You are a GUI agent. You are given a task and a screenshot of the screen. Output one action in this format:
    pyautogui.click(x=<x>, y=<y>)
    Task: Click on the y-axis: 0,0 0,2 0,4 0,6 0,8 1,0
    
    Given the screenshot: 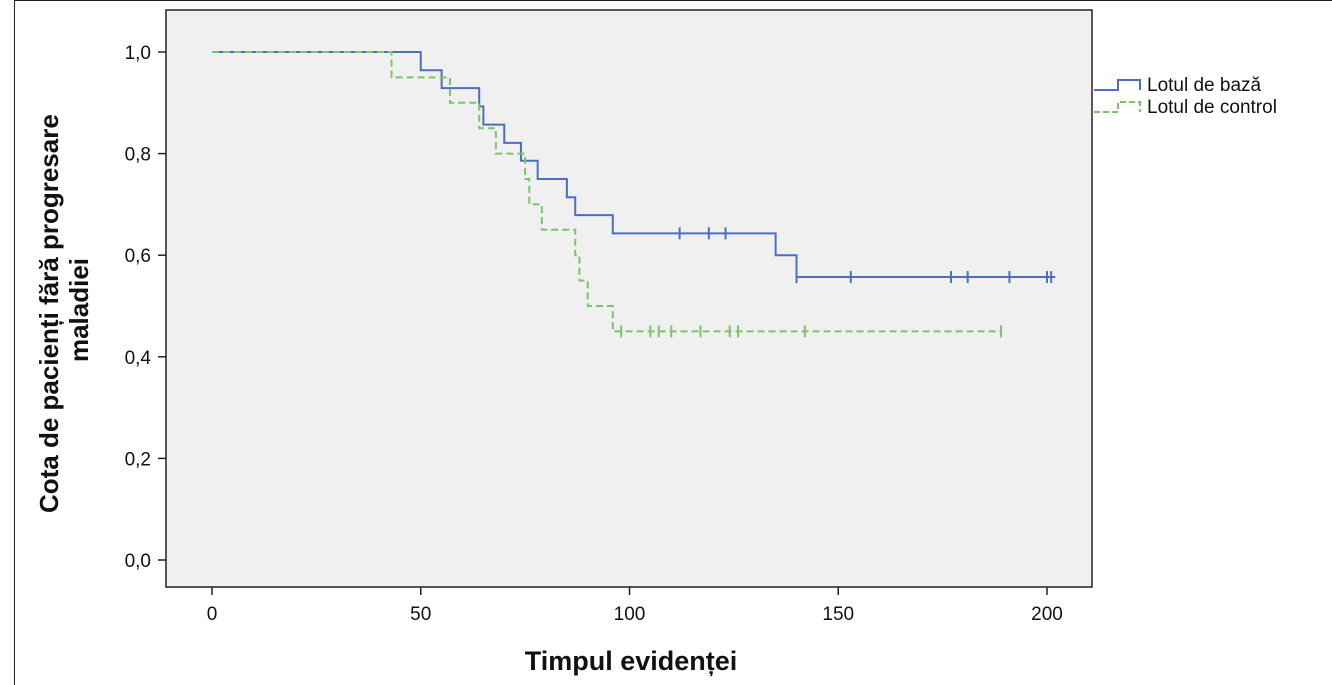 What is the action you would take?
    pyautogui.click(x=145, y=307)
    